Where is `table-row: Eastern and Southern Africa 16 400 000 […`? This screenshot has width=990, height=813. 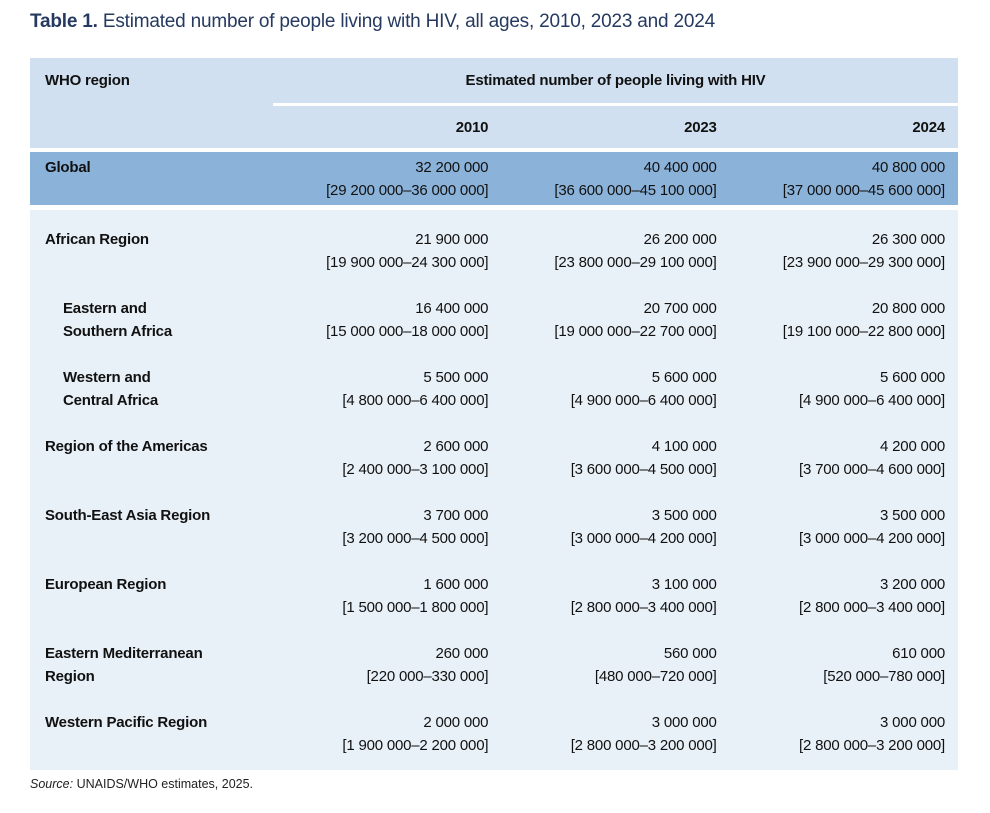 table-row: Eastern and Southern Africa 16 400 000 [… is located at coordinates (494, 320).